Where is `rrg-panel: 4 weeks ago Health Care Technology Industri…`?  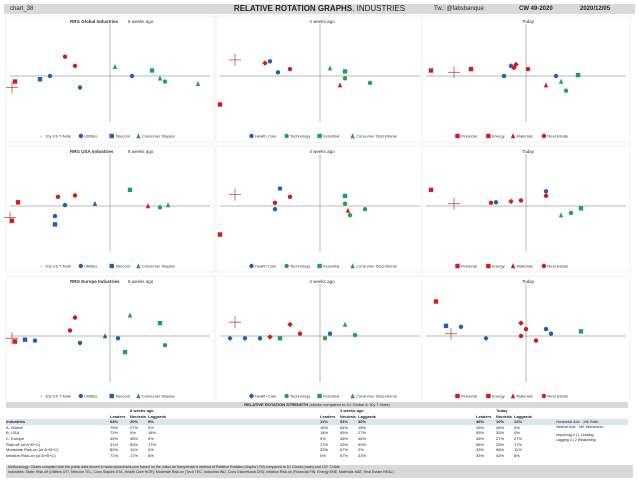
rrg-panel: 4 weeks ago Health Care Technology Industri… is located at coordinates (320, 209).